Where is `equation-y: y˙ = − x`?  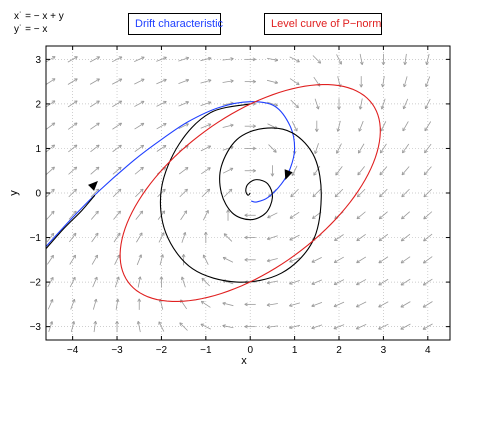
equation-y: y˙ = − x is located at coordinates (31, 29).